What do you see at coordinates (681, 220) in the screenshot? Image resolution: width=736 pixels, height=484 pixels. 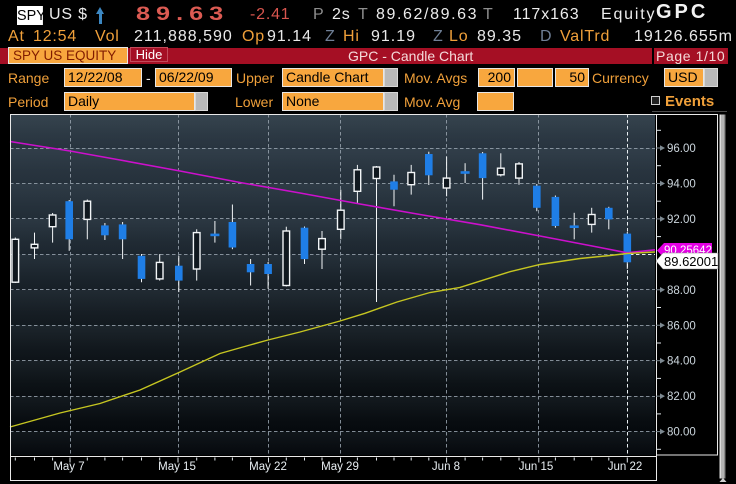 I see `svg-text: 92.00` at bounding box center [681, 220].